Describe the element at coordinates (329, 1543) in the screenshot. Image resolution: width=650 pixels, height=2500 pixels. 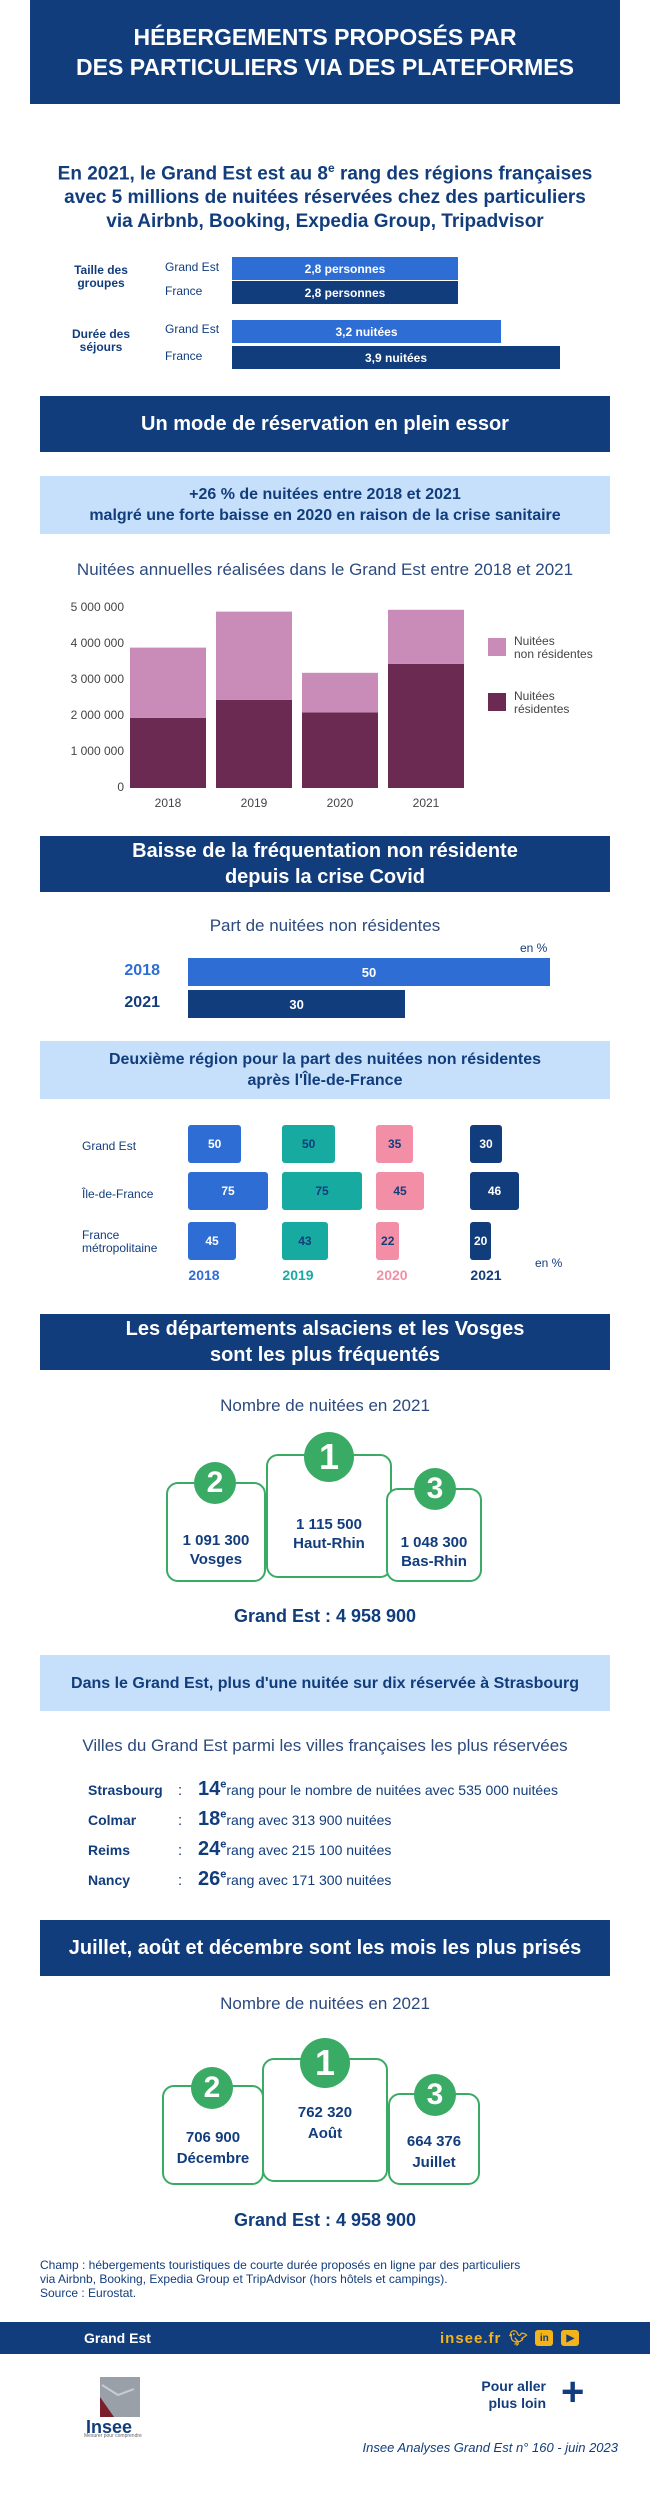
I see `podium-rank1-name: Haut-Rhin` at that location.